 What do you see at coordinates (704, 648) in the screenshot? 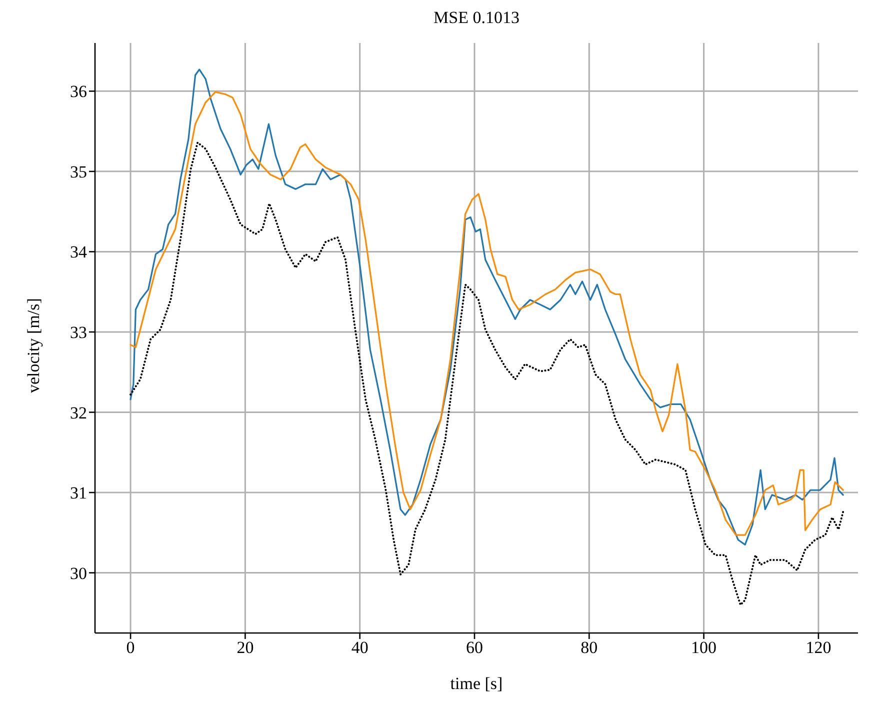
I see `x-tick-label: 100` at bounding box center [704, 648].